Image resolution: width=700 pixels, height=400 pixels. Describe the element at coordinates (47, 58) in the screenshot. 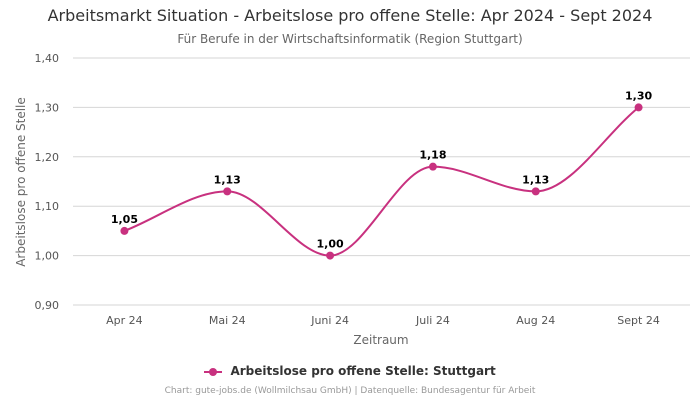

I see `y-tick-label: 1,40` at that location.